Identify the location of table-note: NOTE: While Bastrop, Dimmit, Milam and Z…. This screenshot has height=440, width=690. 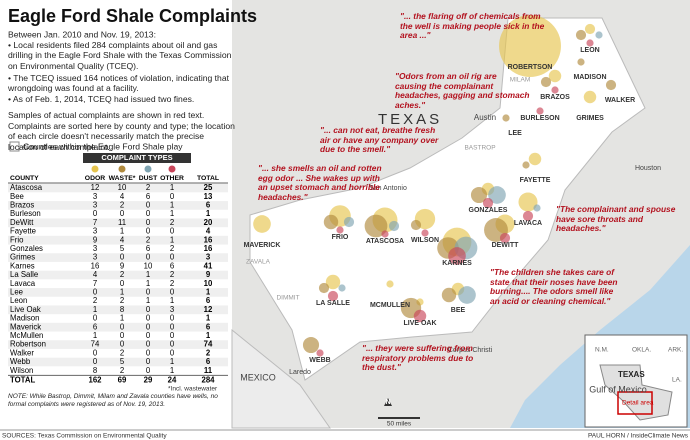
(113, 400).